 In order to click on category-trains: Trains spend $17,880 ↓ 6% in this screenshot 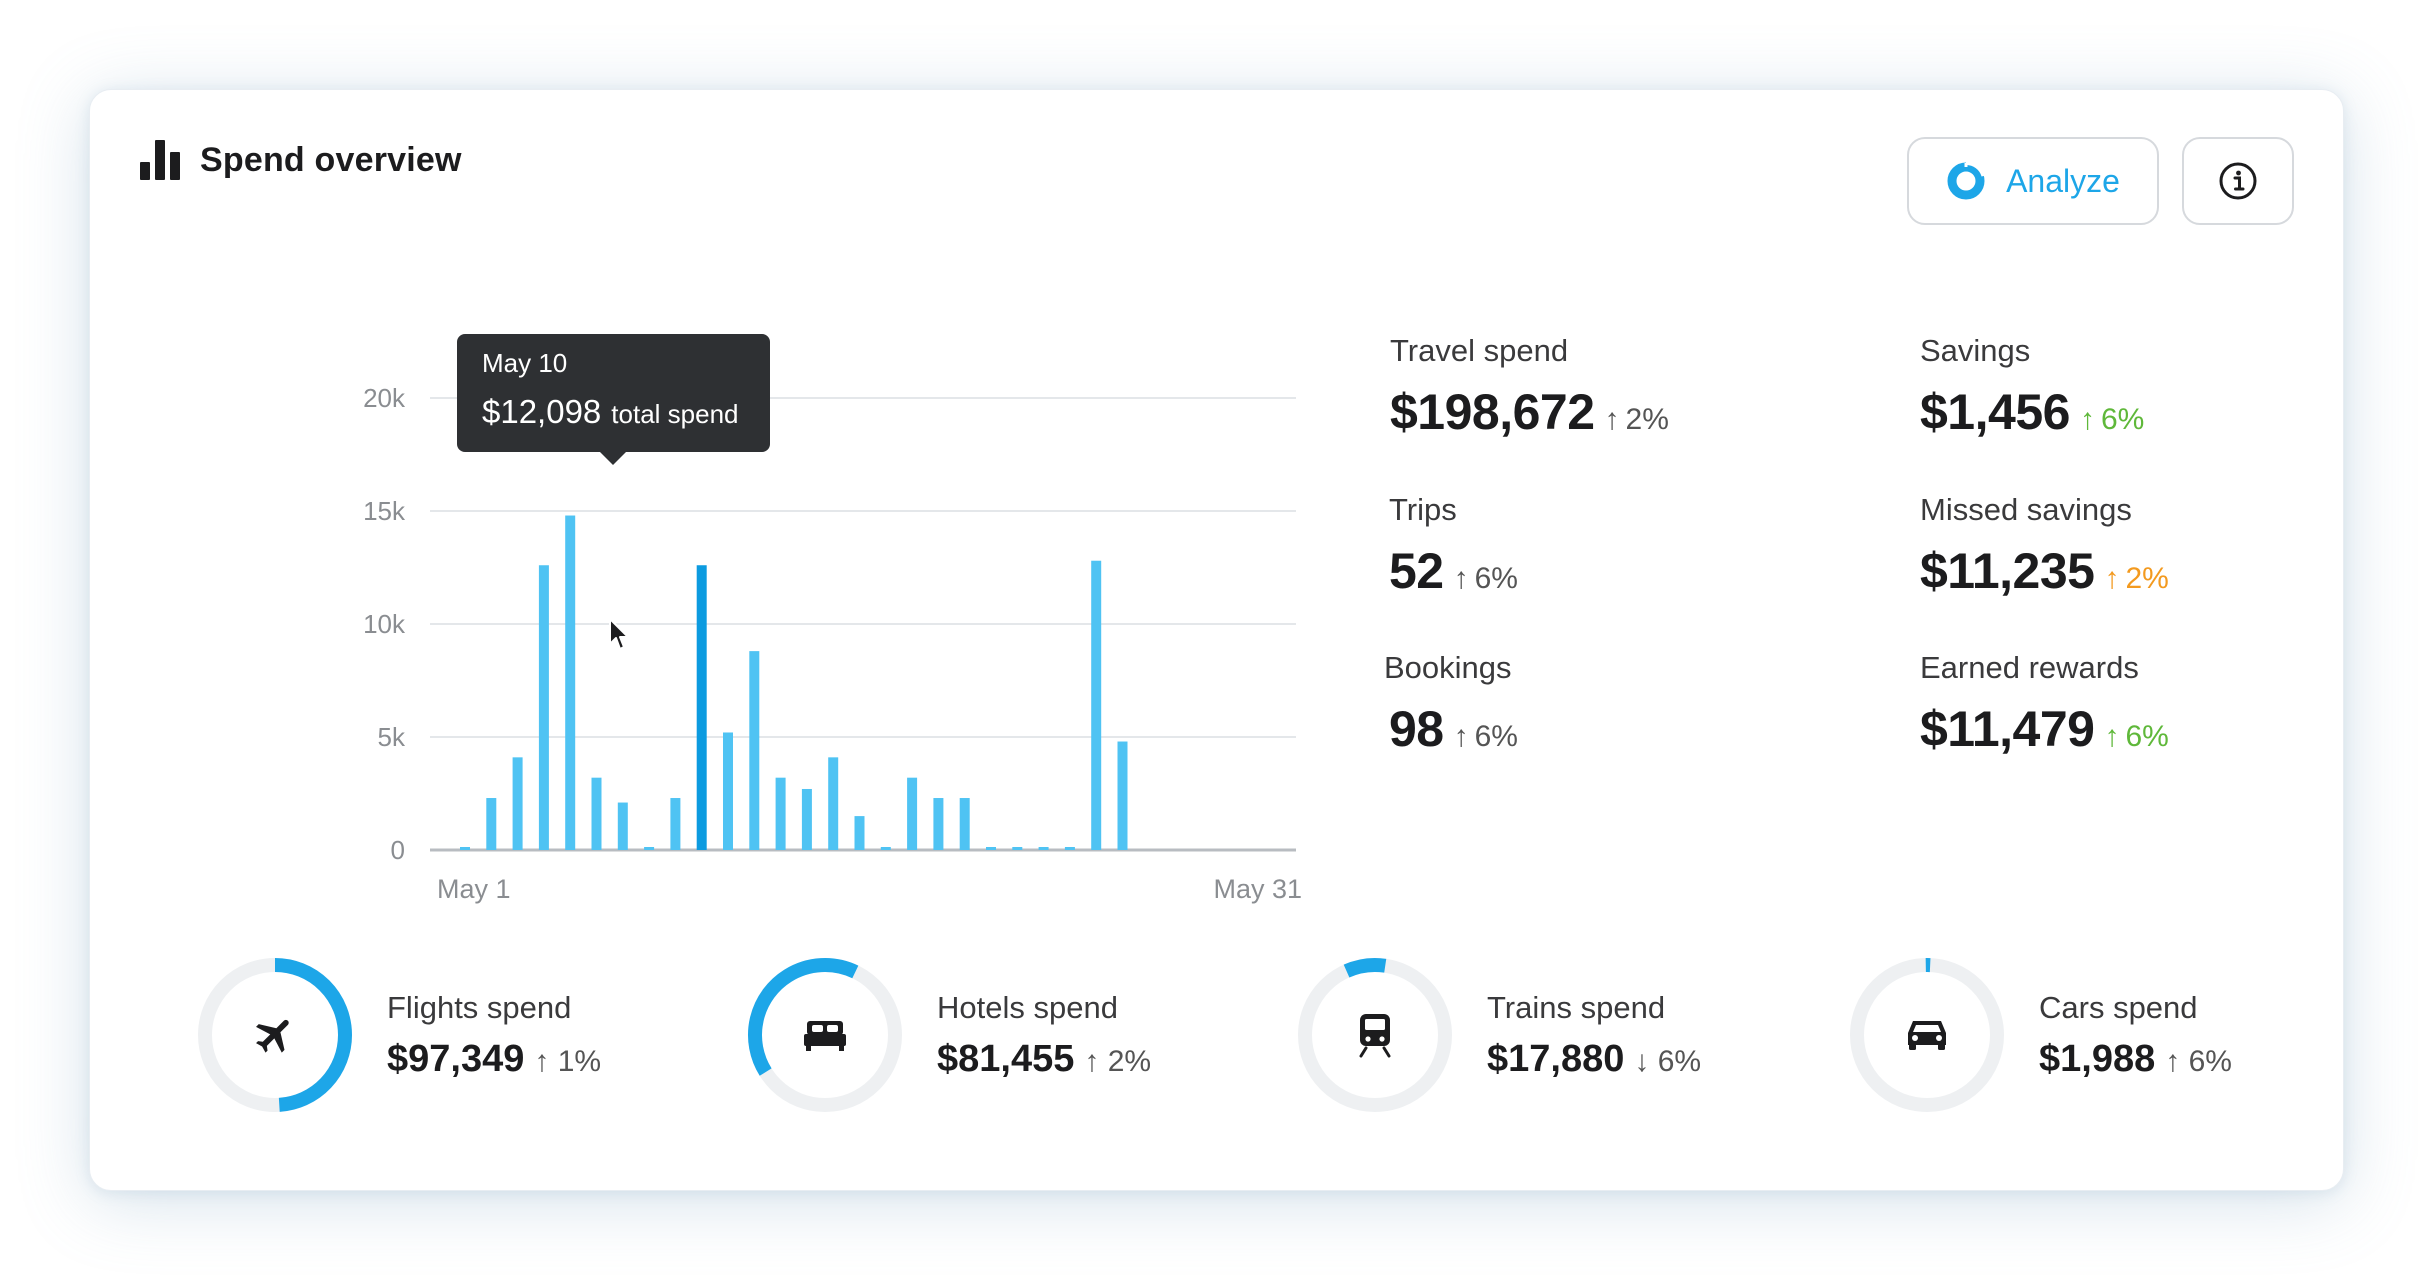, I will do `click(1498, 1035)`.